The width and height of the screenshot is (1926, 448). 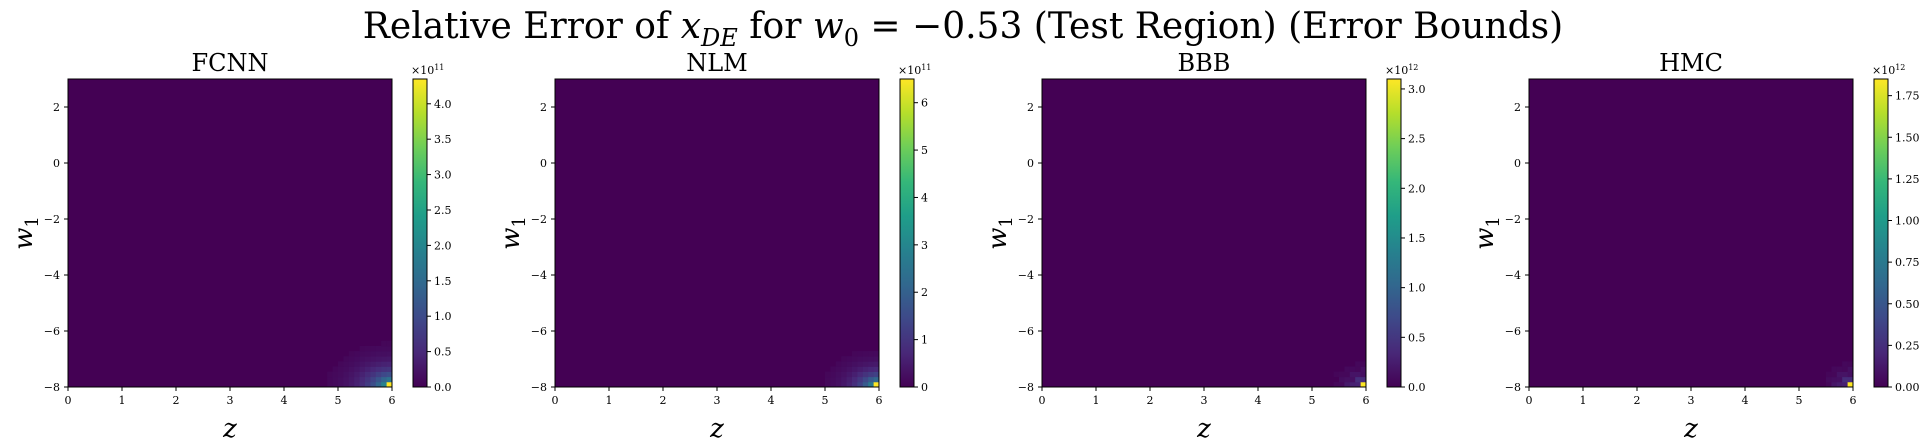 I want to click on y-tick-label: −4, so click(x=1026, y=275).